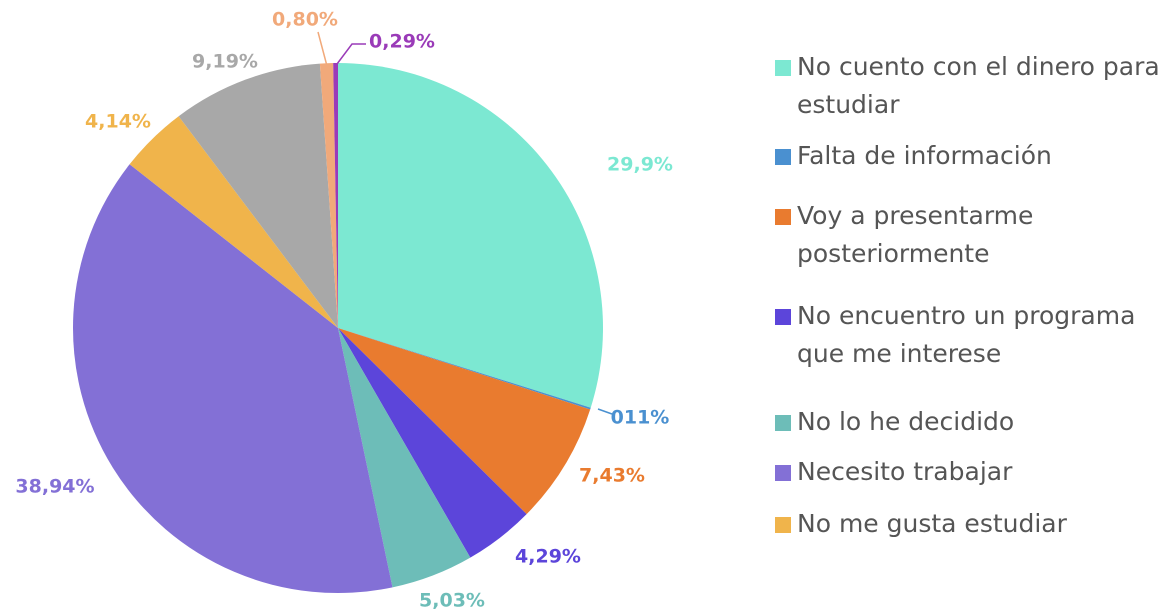  I want to click on legend-label: Necesito trabajar, so click(905, 471).